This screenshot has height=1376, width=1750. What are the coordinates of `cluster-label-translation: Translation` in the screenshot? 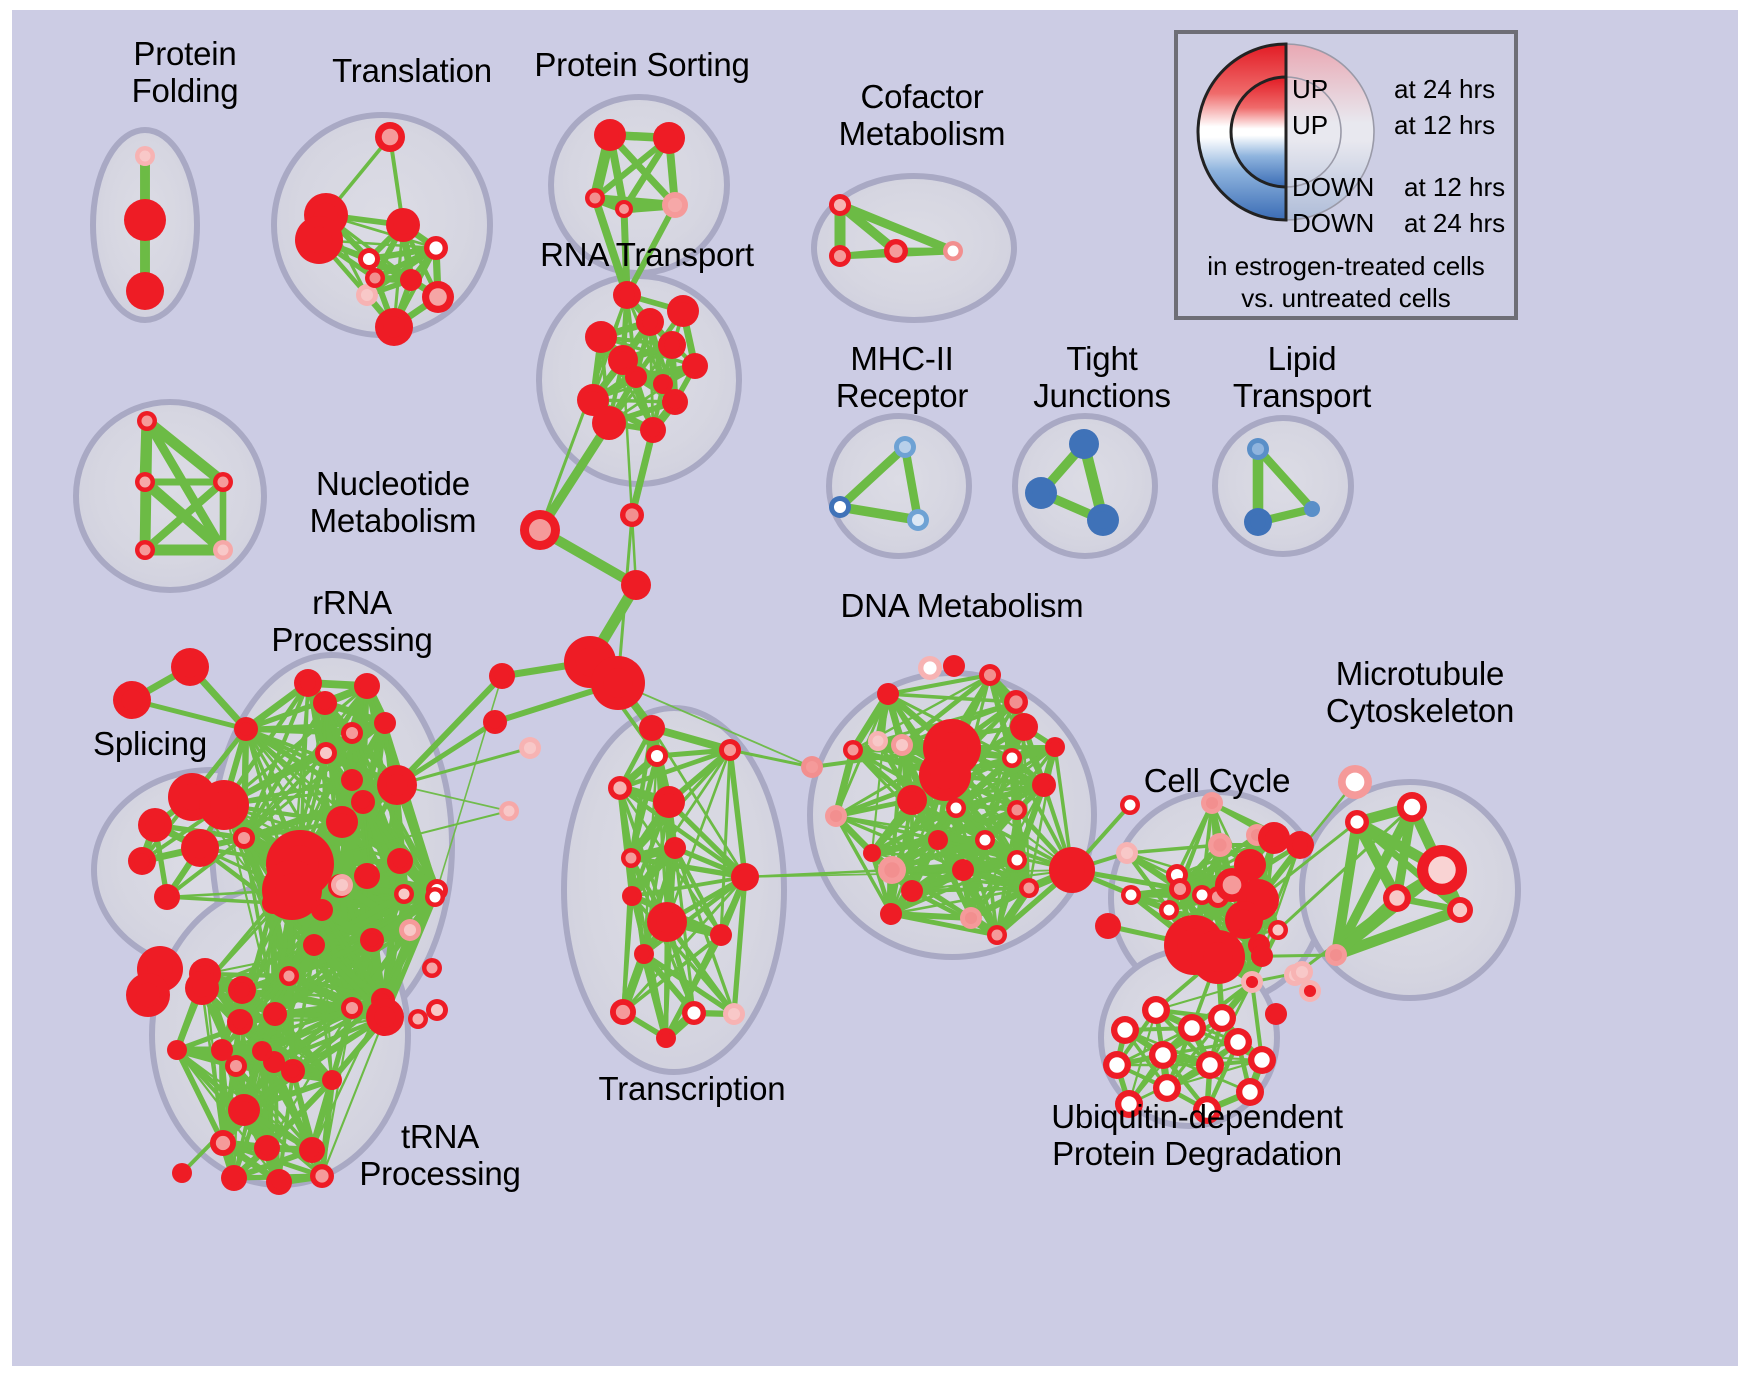 It's located at (412, 70).